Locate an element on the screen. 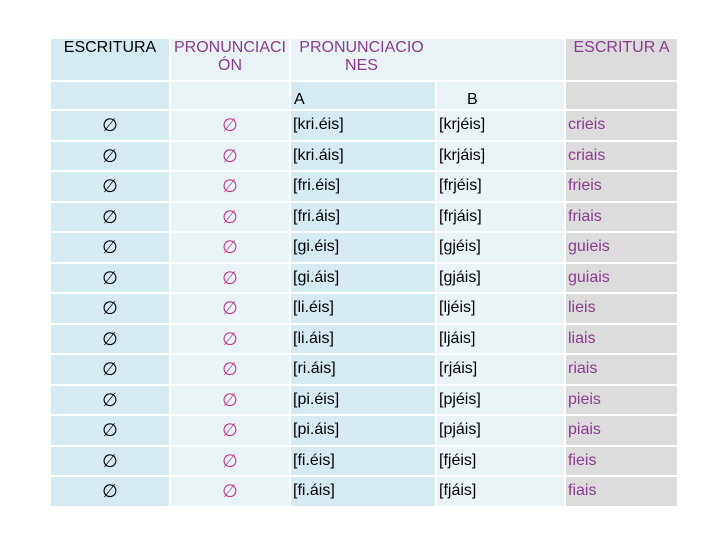  pronunciation-a: [li.éis] is located at coordinates (363, 308).